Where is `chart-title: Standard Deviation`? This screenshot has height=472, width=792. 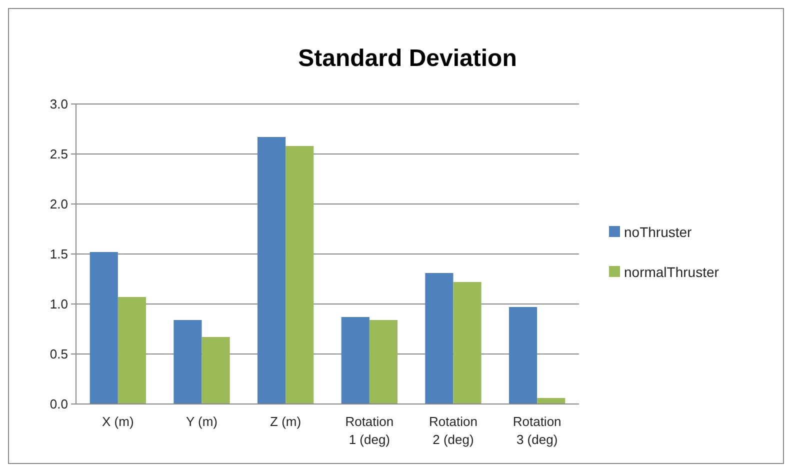 chart-title: Standard Deviation is located at coordinates (407, 58).